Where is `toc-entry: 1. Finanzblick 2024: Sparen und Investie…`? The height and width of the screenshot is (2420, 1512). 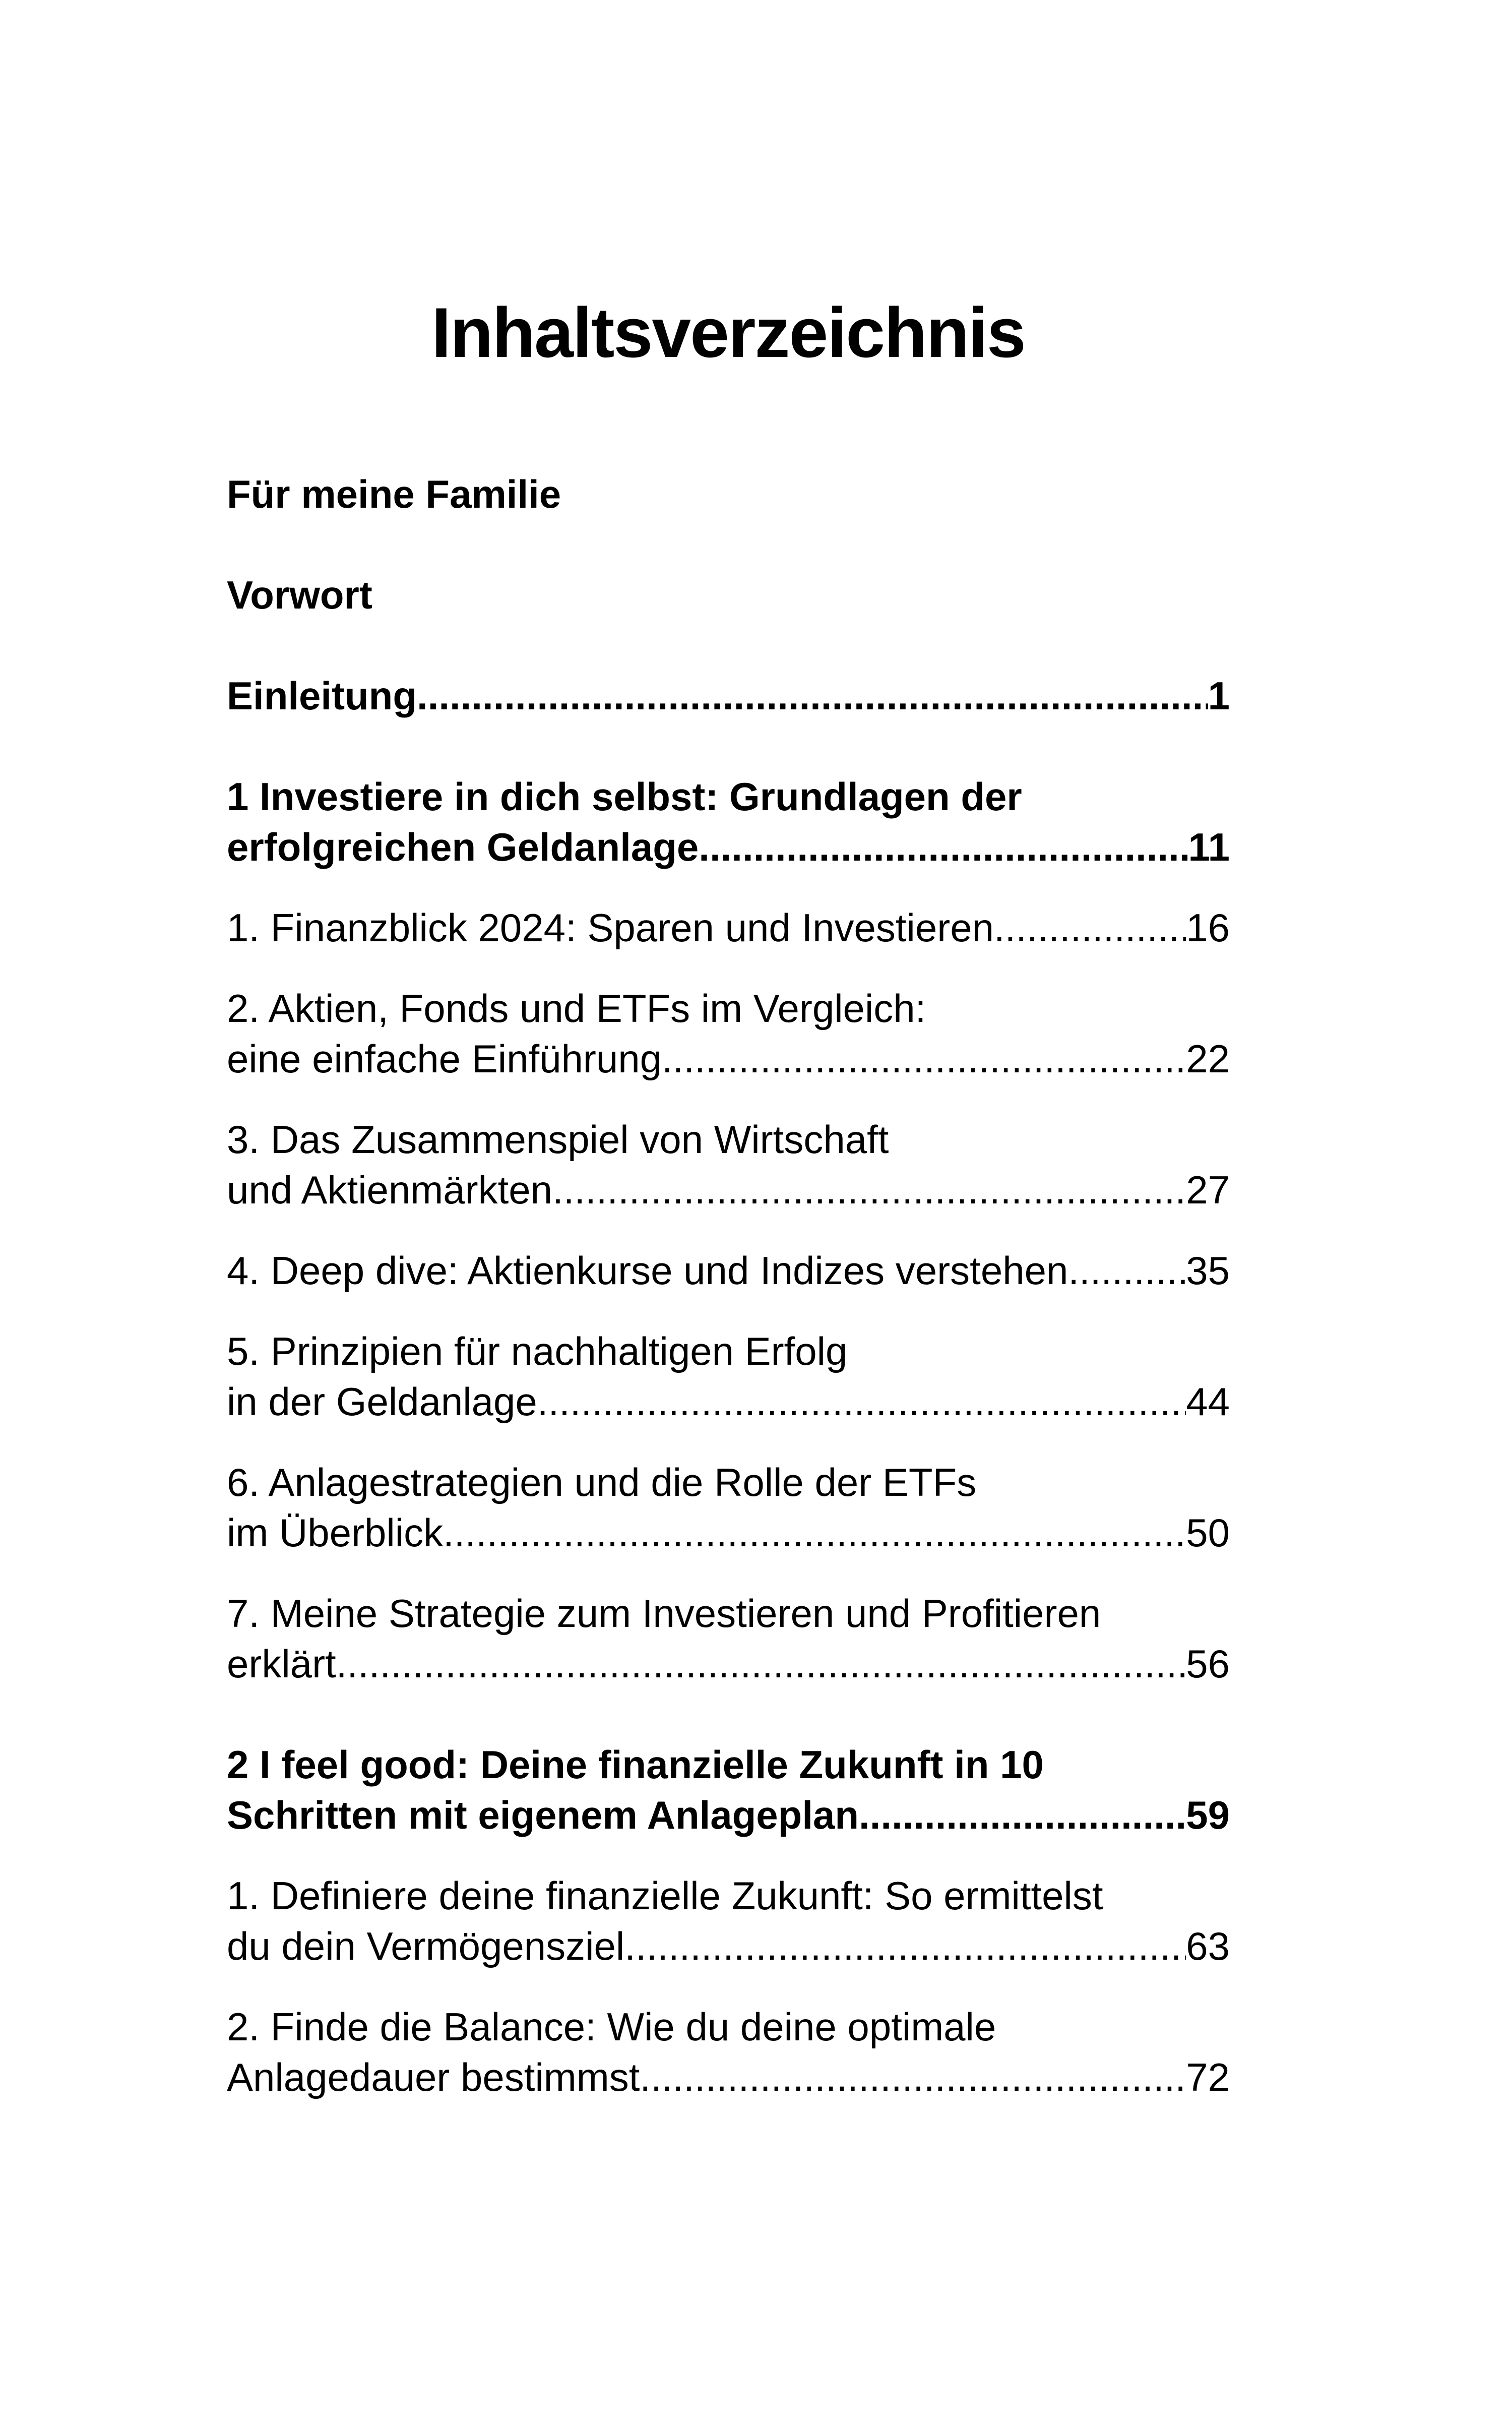
toc-entry: 1. Finanzblick 2024: Sparen und Investie… is located at coordinates (728, 927).